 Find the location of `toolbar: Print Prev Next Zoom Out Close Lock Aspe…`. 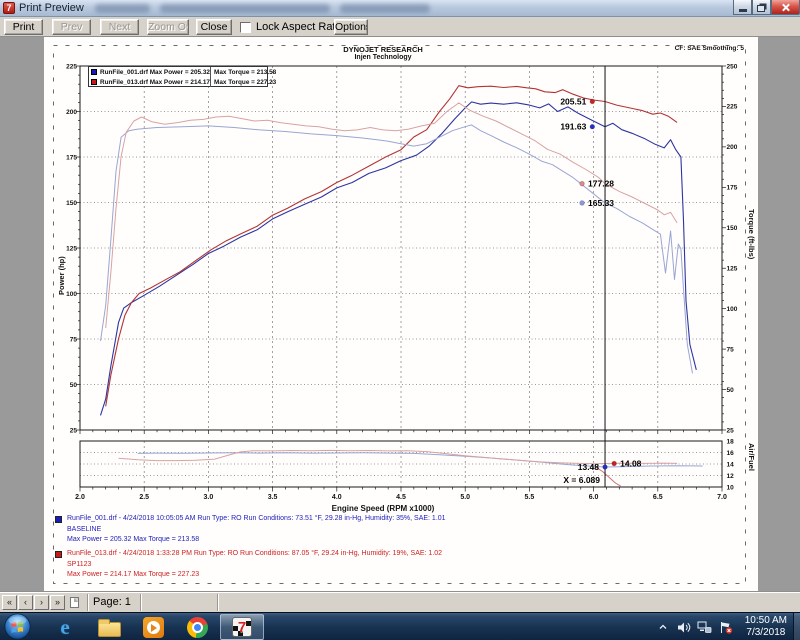

toolbar: Print Prev Next Zoom Out Close Lock Aspe… is located at coordinates (400, 27).